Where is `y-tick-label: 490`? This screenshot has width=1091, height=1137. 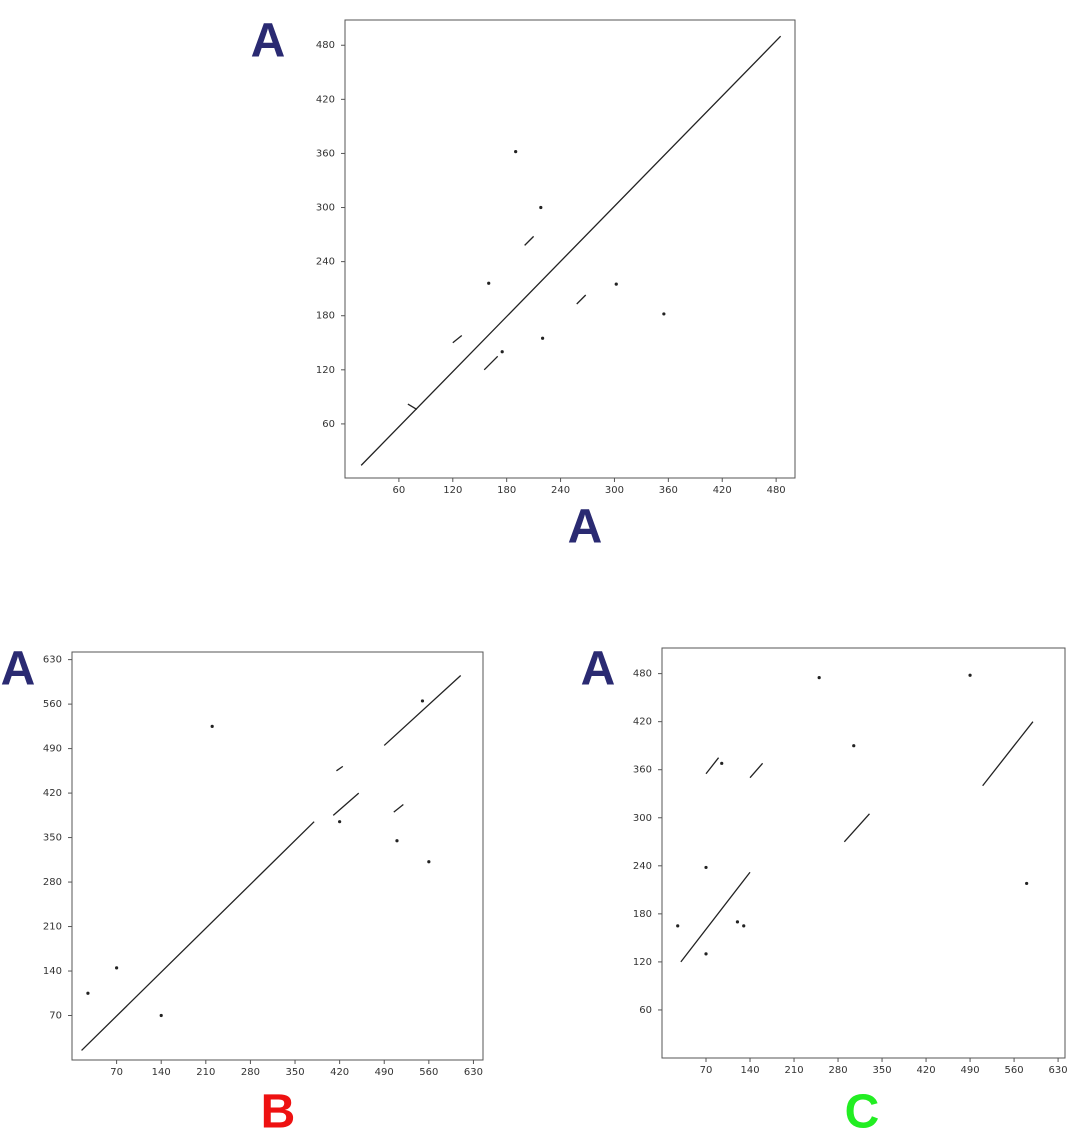 y-tick-label: 490 is located at coordinates (52, 749).